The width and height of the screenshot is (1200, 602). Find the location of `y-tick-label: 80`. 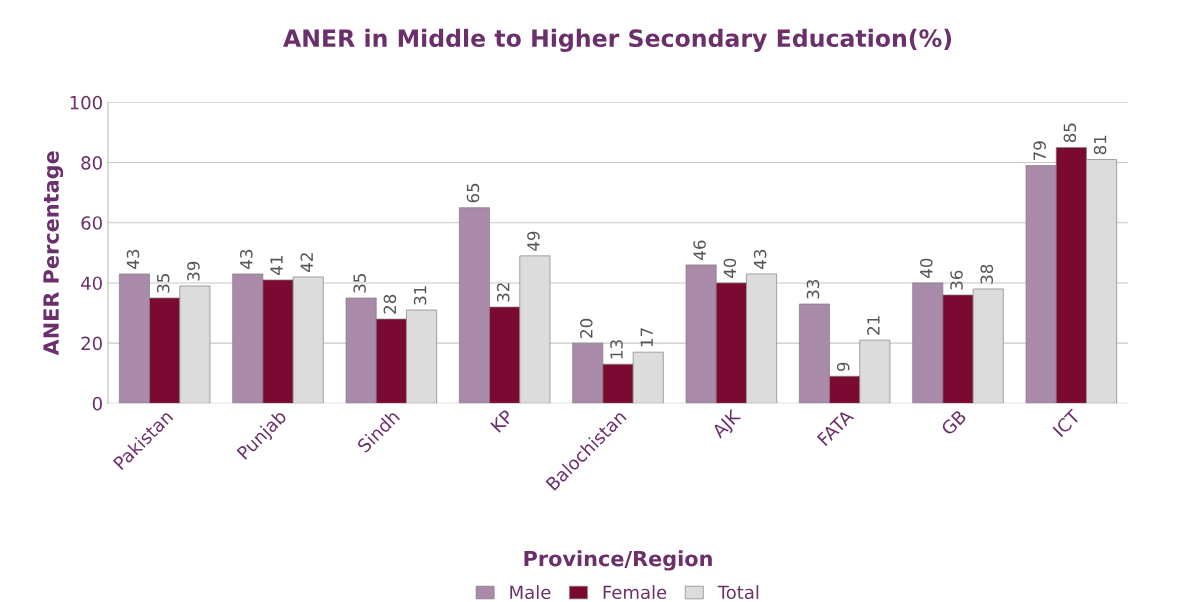

y-tick-label: 80 is located at coordinates (91, 163).